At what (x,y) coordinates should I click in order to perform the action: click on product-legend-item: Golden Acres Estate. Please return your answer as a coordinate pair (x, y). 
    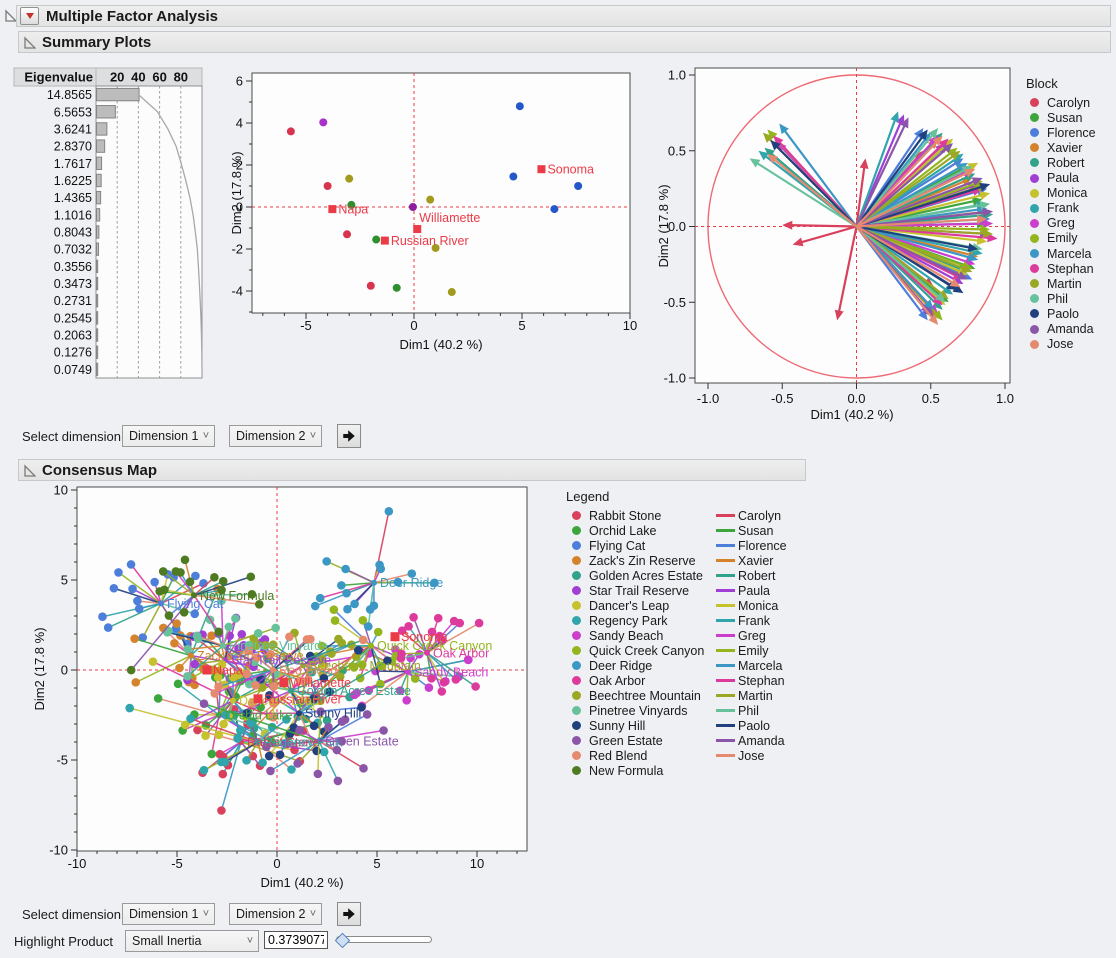
    Looking at the image, I should click on (637, 575).